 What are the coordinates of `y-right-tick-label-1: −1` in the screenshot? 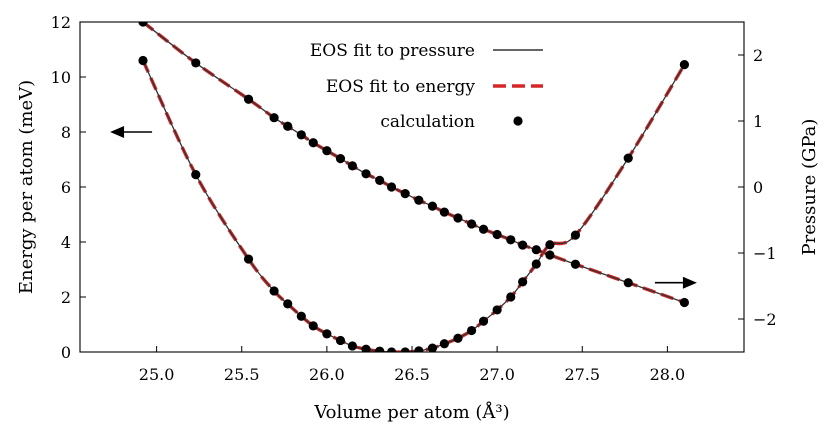 It's located at (765, 253).